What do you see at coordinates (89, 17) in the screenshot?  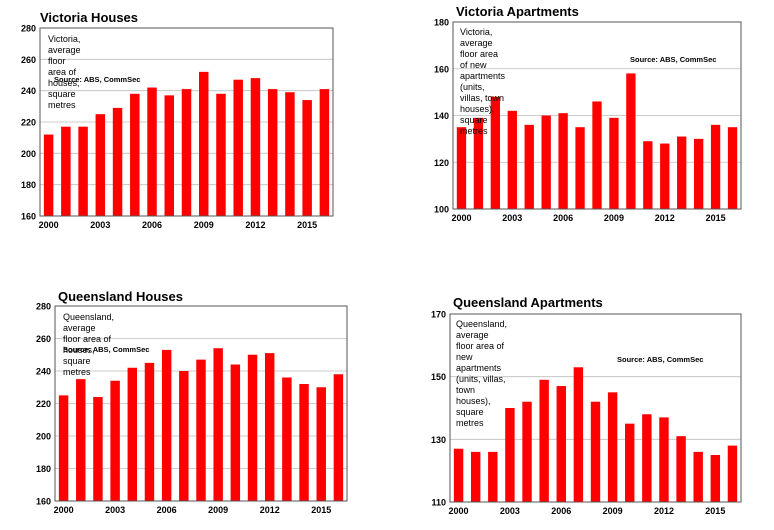 I see `chart-title: Victoria Houses` at bounding box center [89, 17].